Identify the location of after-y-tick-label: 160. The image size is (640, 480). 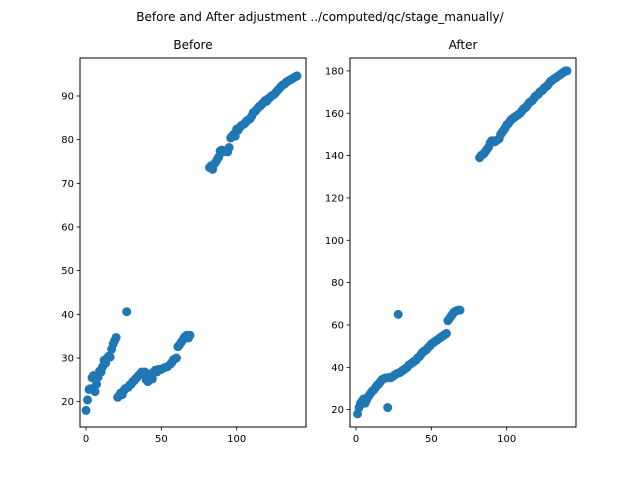
(334, 114).